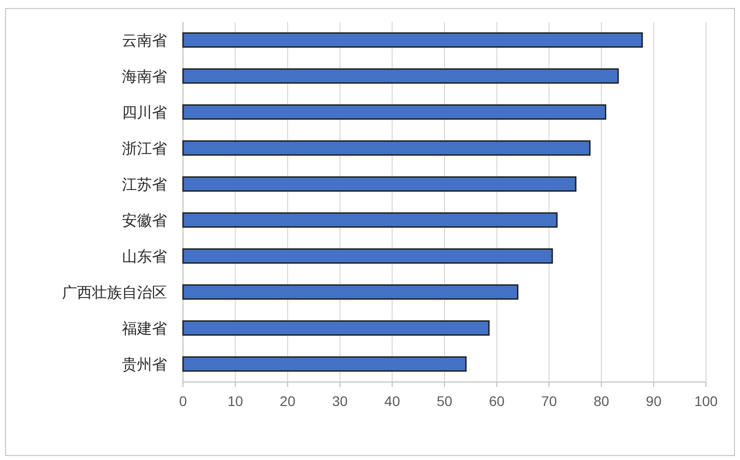 The image size is (740, 460). I want to click on x-tick-label: 90, so click(654, 401).